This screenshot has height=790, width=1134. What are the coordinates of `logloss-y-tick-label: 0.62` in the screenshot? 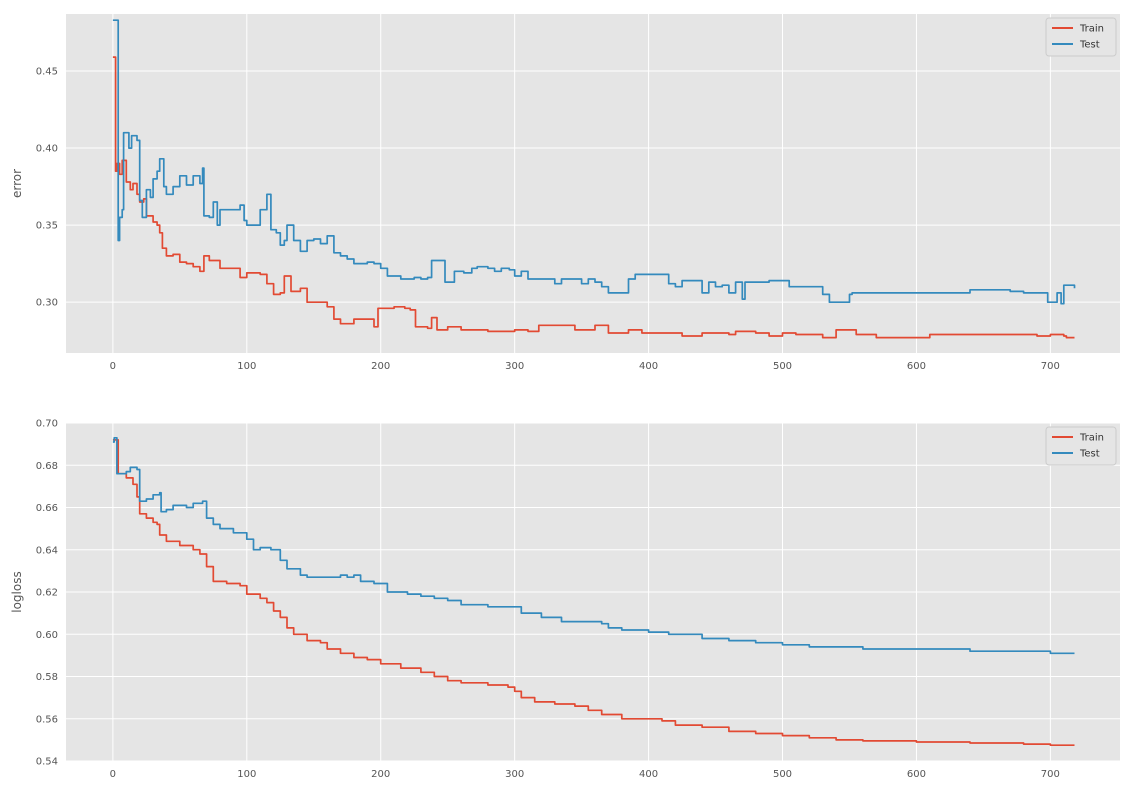 It's located at (47, 593).